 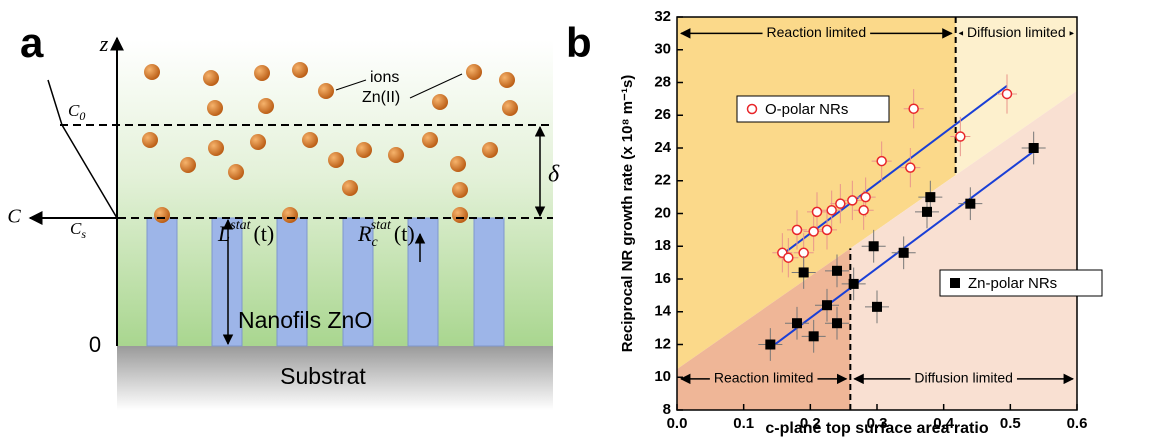 I want to click on x-tick-label: 0.0, so click(x=677, y=423).